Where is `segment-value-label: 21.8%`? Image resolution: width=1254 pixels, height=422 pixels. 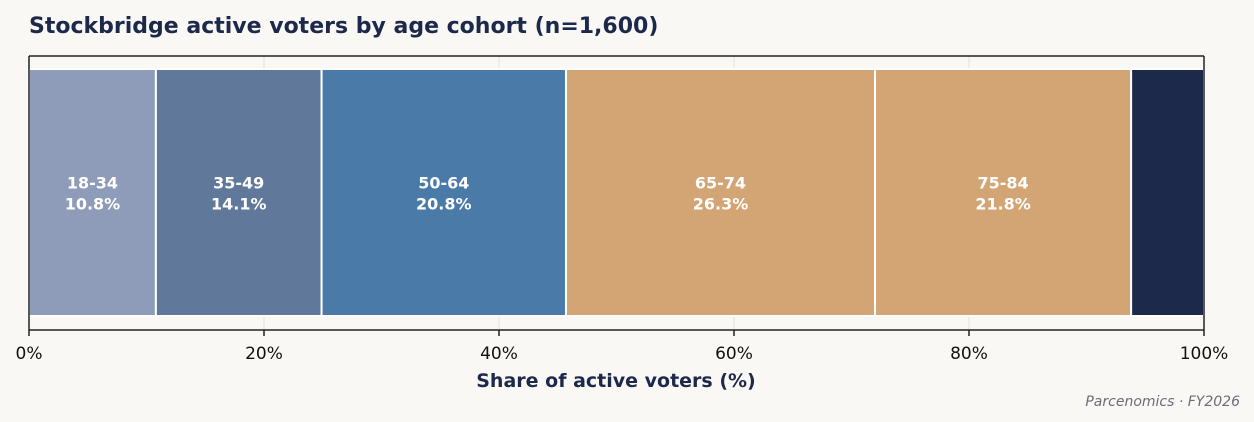
segment-value-label: 21.8% is located at coordinates (1003, 204).